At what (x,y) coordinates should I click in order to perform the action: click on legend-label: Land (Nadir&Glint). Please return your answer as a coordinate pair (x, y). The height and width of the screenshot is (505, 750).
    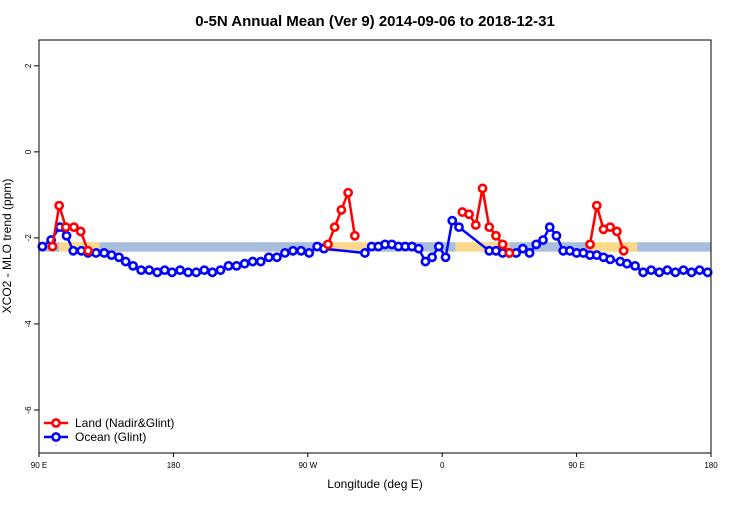
    Looking at the image, I should click on (124, 423).